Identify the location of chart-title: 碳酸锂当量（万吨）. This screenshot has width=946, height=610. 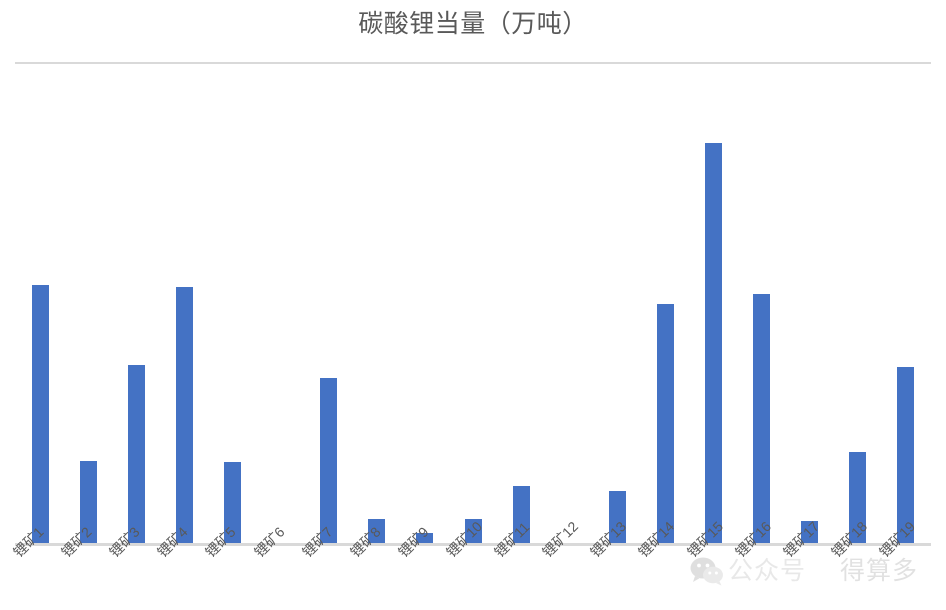
(473, 24).